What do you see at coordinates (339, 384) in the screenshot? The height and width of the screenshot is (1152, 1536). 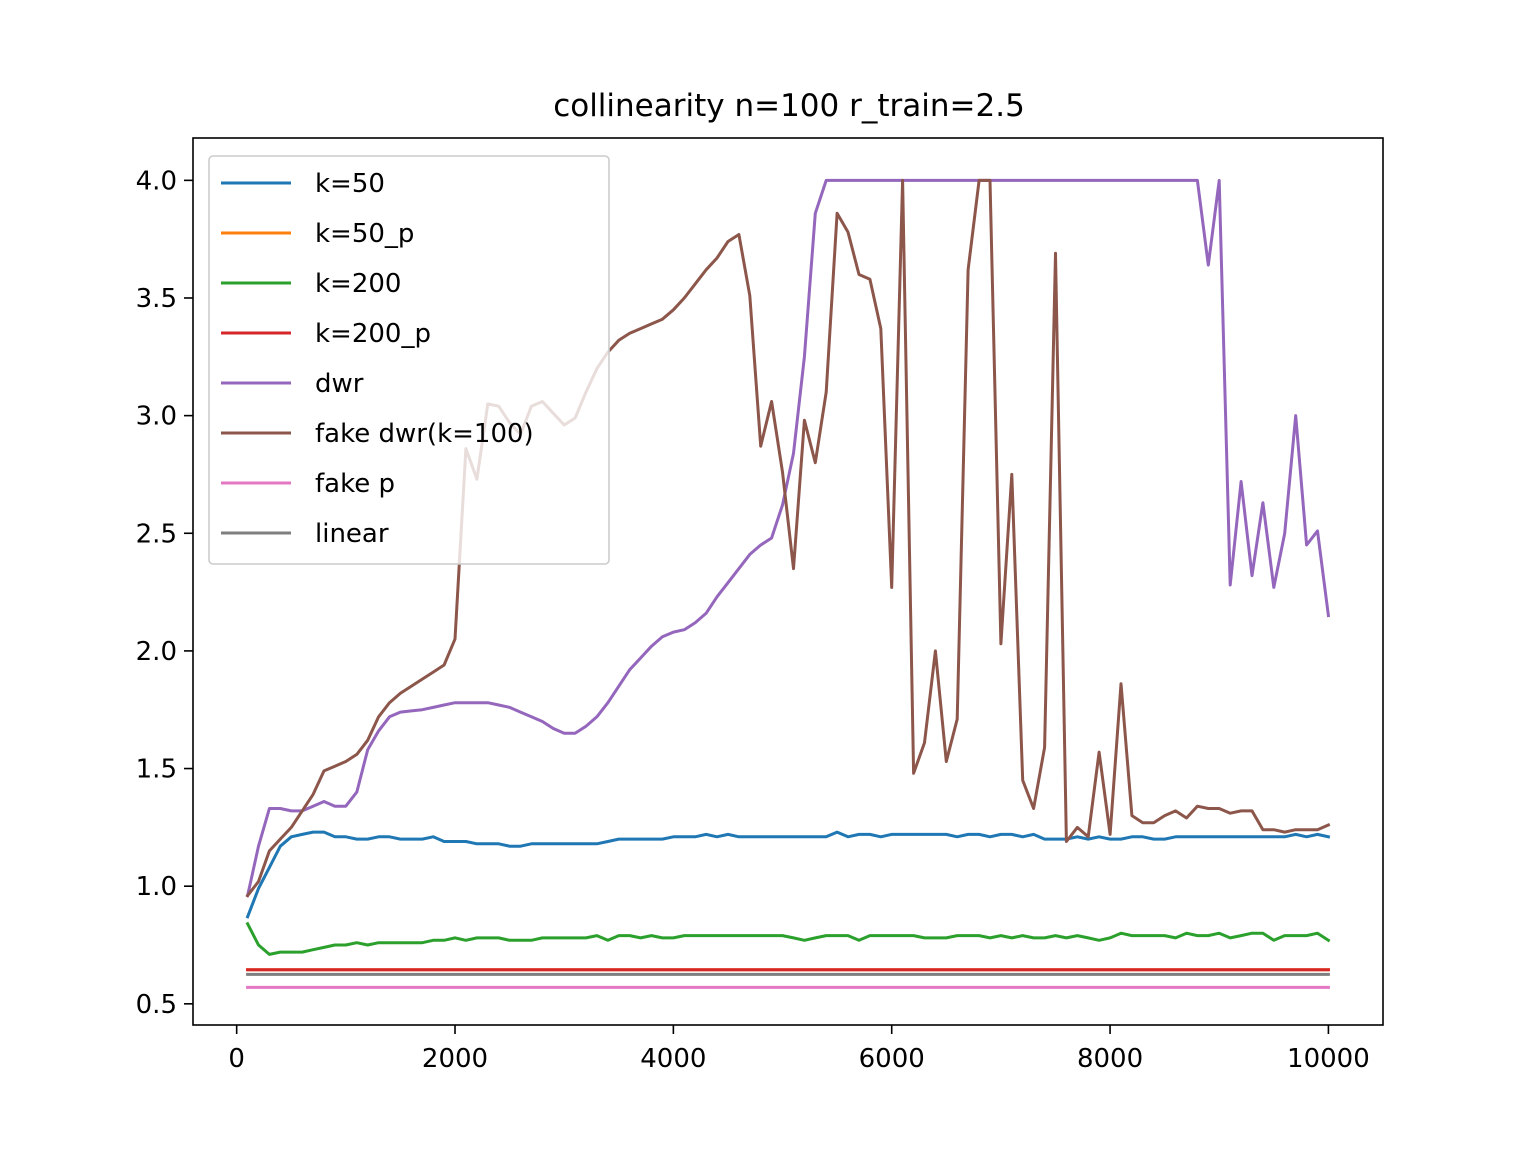 I see `legend-label-4: dwr` at bounding box center [339, 384].